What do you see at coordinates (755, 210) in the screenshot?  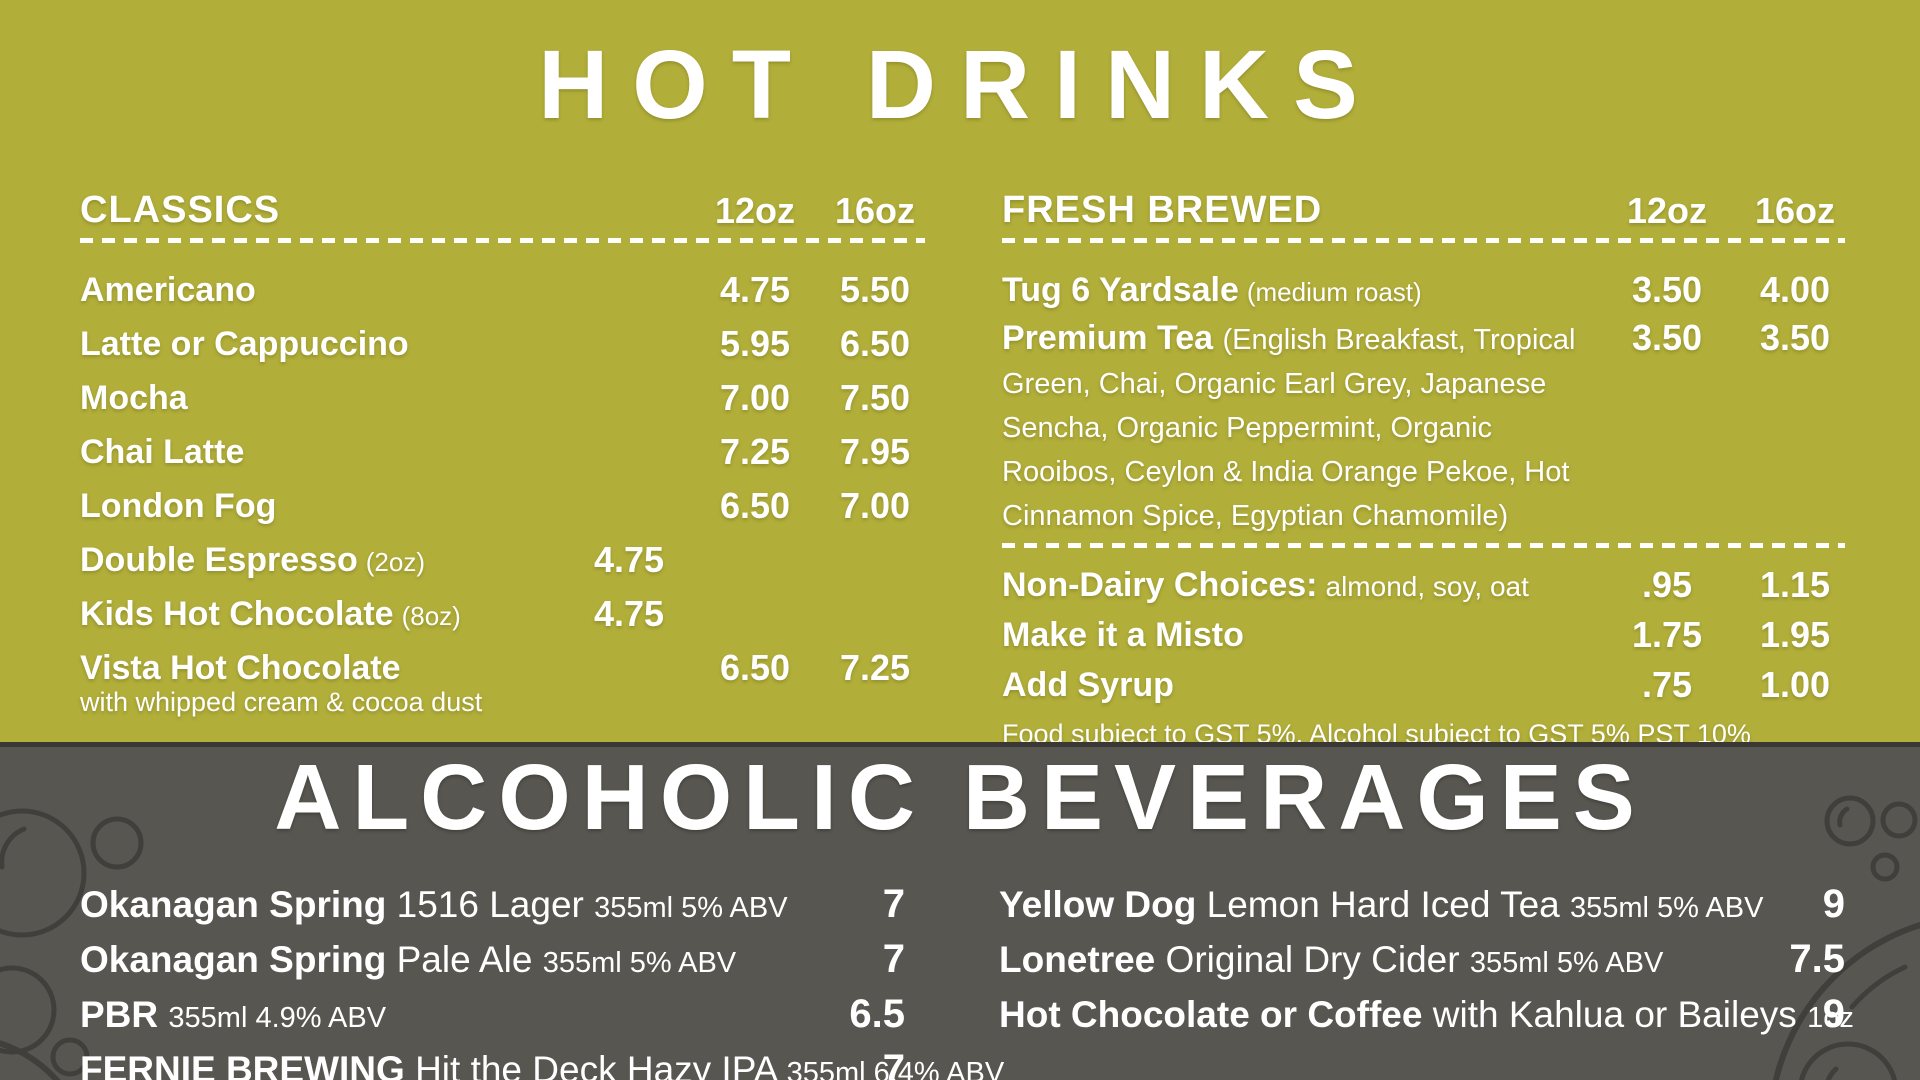 I see `classics-col-12oz: 12oz` at bounding box center [755, 210].